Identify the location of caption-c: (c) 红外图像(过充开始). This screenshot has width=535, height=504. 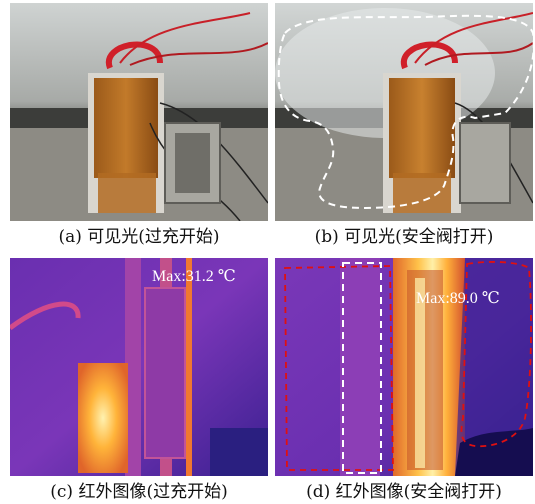
(139, 492).